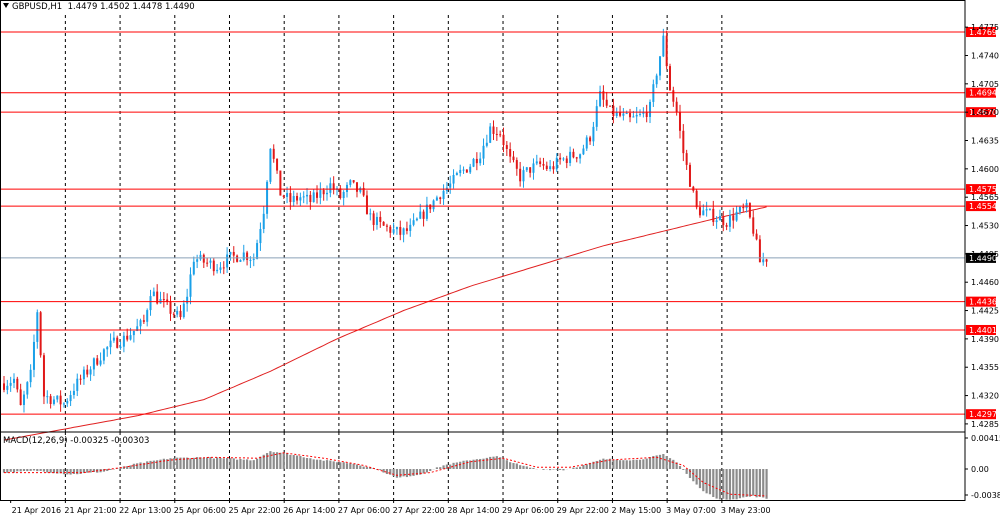 The image size is (1000, 520). What do you see at coordinates (985, 396) in the screenshot?
I see `y-tick-label: 1.4320` at bounding box center [985, 396].